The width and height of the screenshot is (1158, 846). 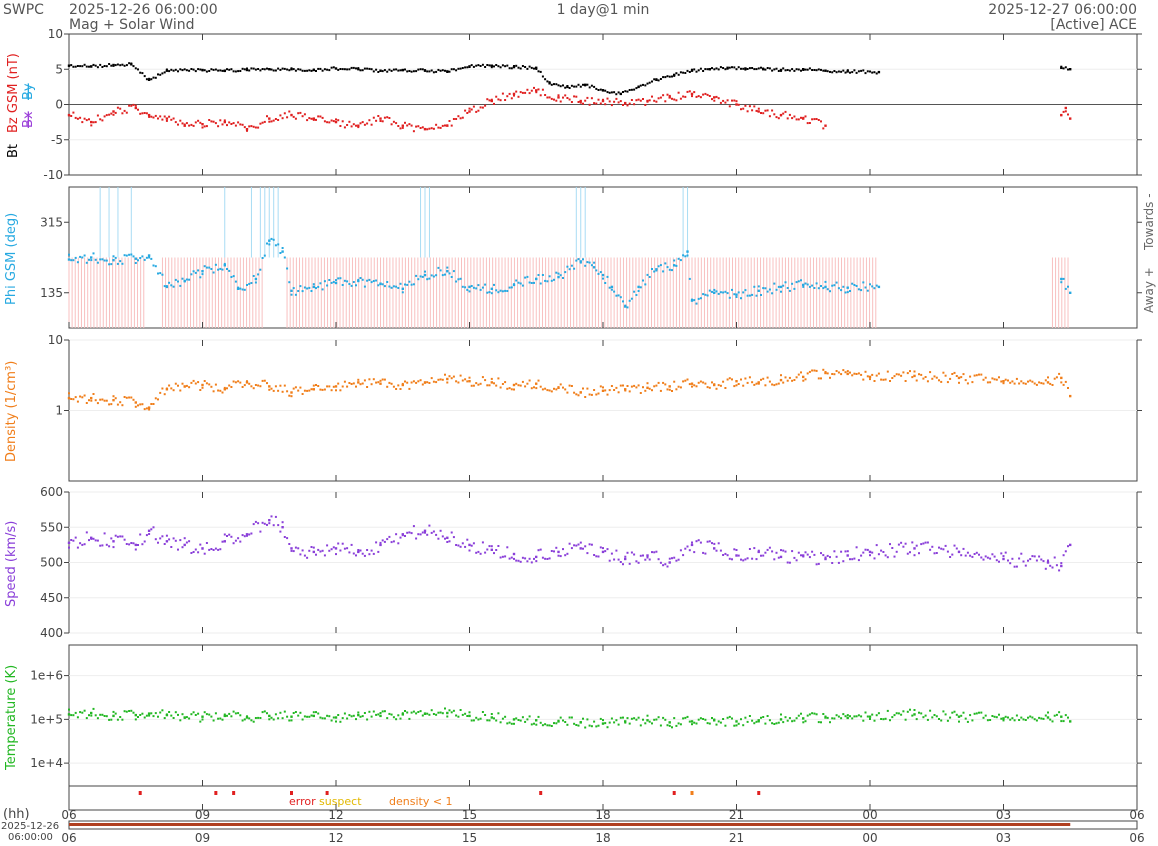 What do you see at coordinates (132, 25) in the screenshot?
I see `chart-subtitle: Mag + Solar Wind` at bounding box center [132, 25].